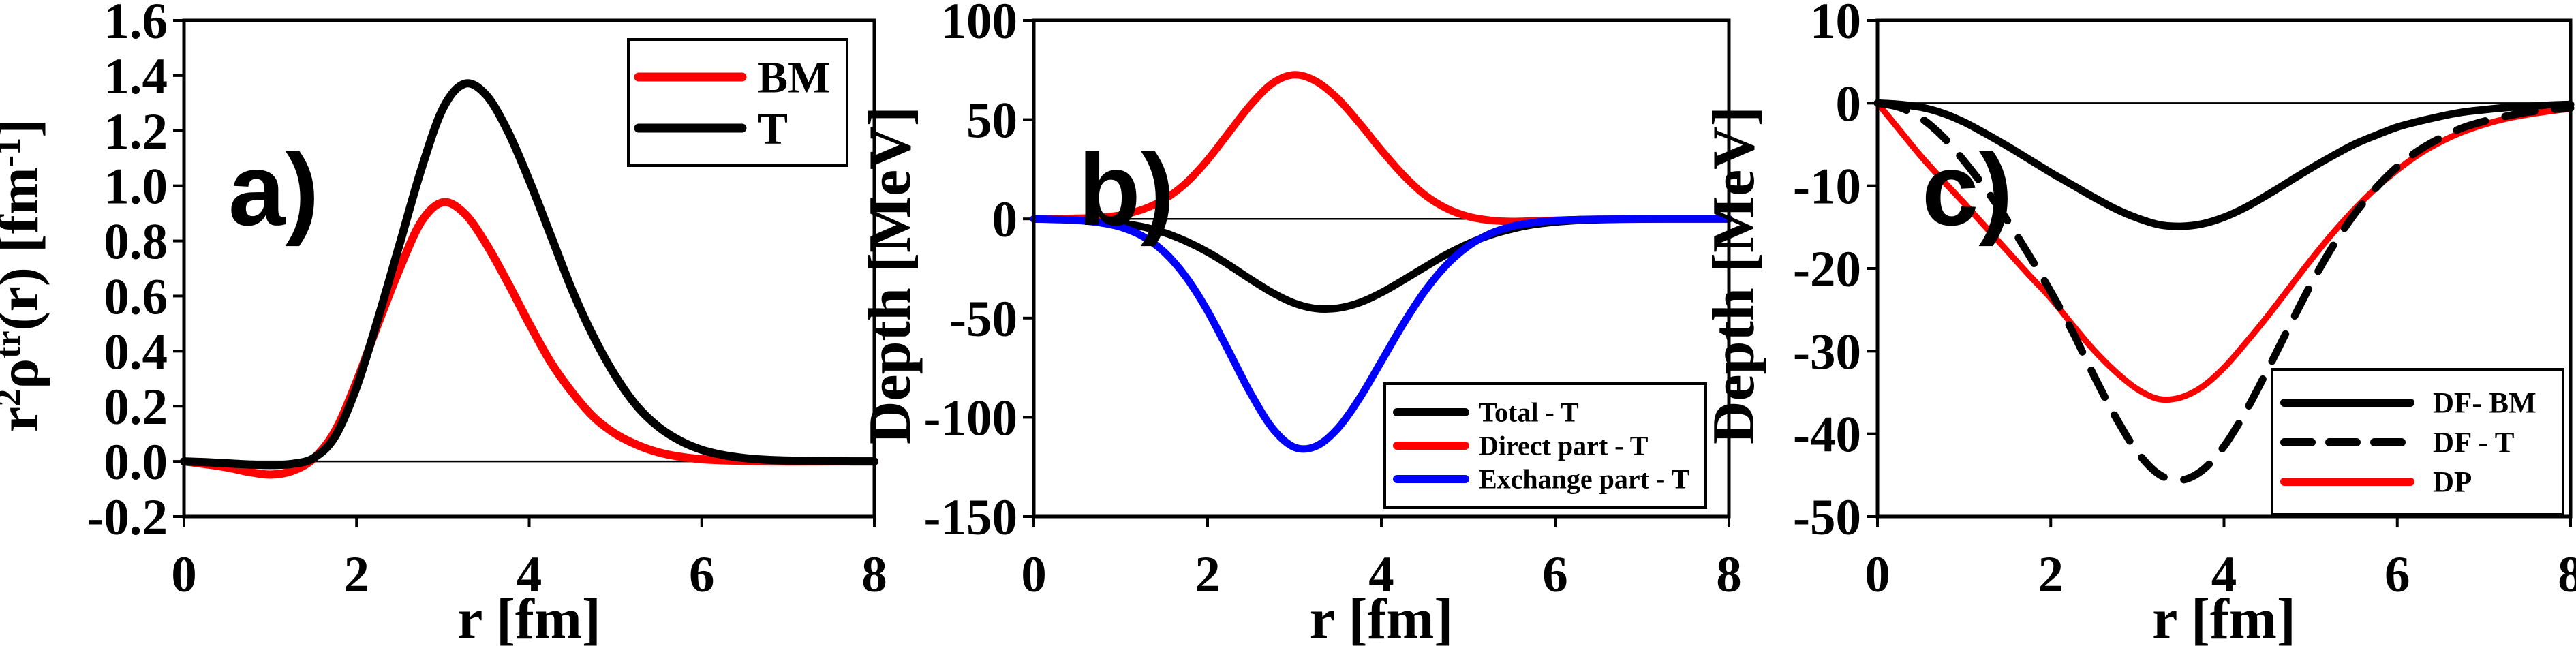 The width and height of the screenshot is (2576, 646). What do you see at coordinates (1827, 187) in the screenshot?
I see `y-tick-label: -10` at bounding box center [1827, 187].